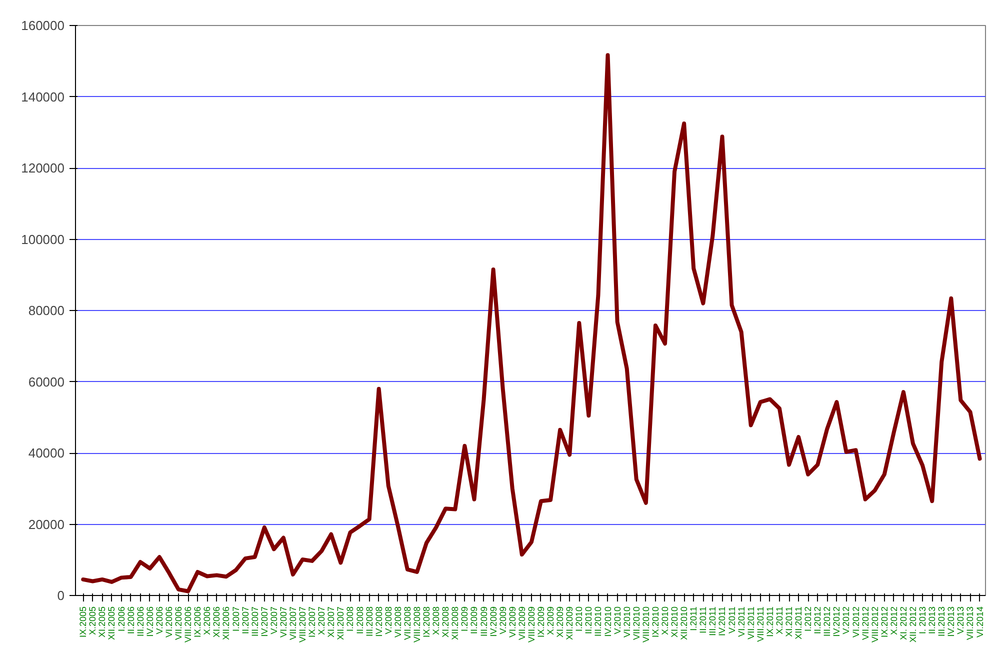  I want to click on x-tick-label: I.2011, so click(693, 618).